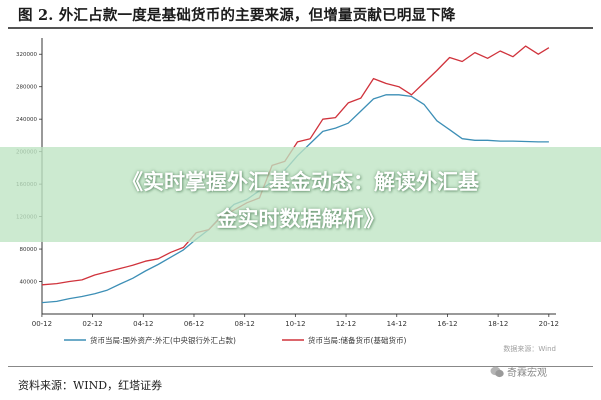 The image size is (601, 400). Describe the element at coordinates (194, 324) in the screenshot. I see `x-tick-label: 06-12` at that location.